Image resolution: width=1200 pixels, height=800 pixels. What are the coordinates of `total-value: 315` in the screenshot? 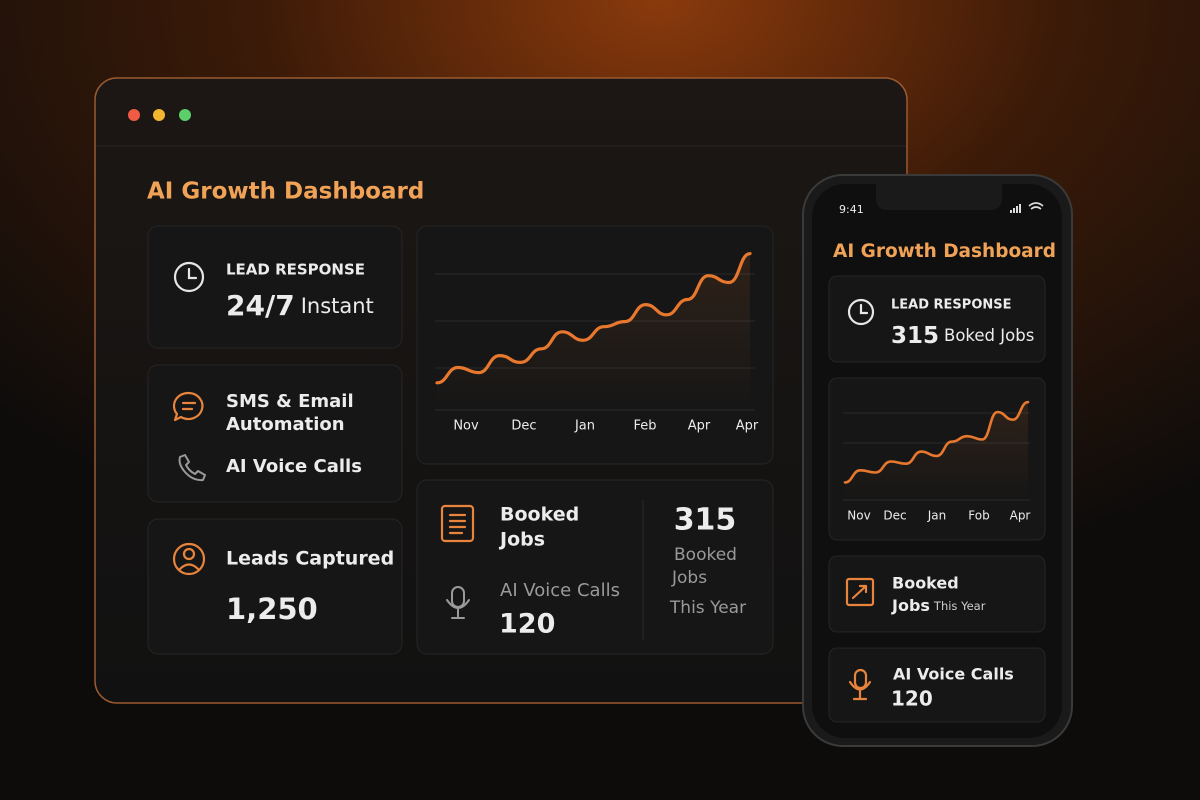 It's located at (705, 520).